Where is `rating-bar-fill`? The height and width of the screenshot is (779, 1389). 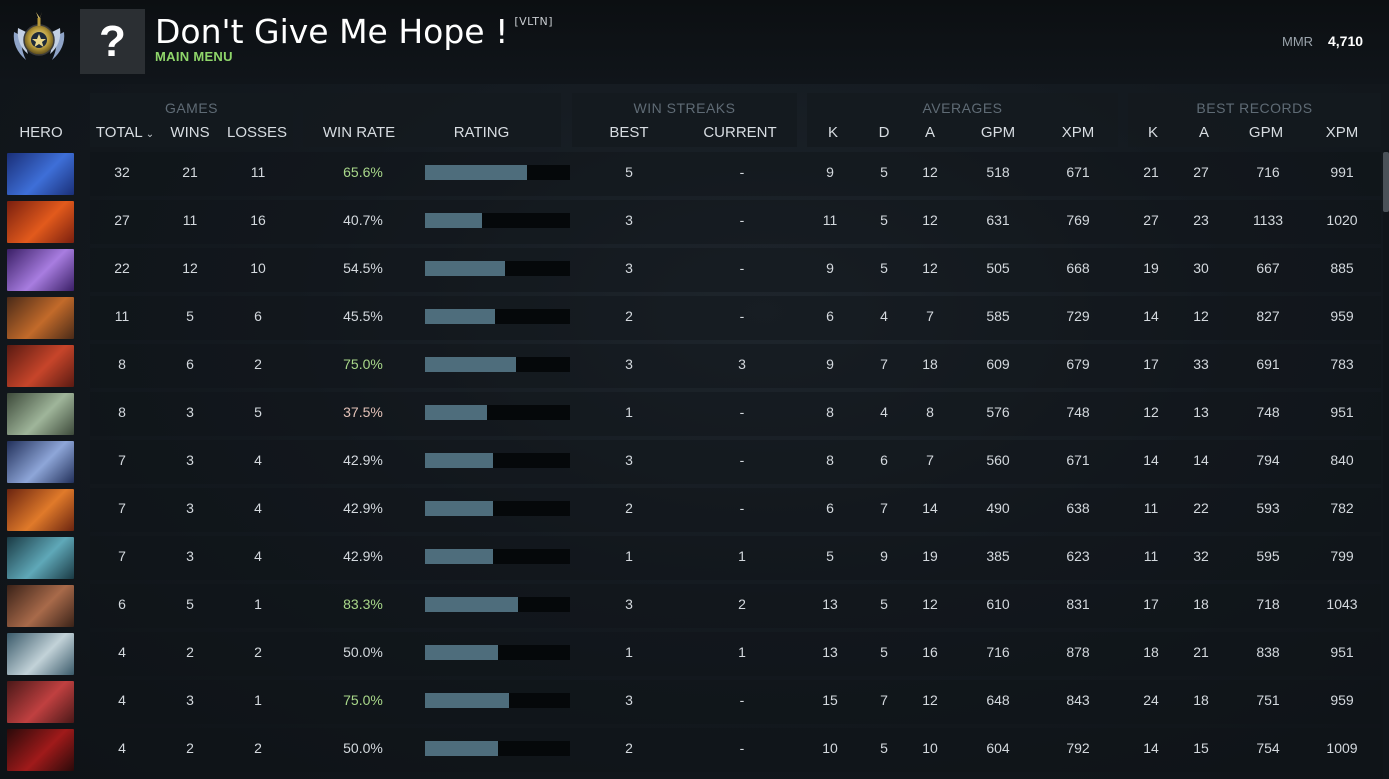 rating-bar-fill is located at coordinates (461, 748).